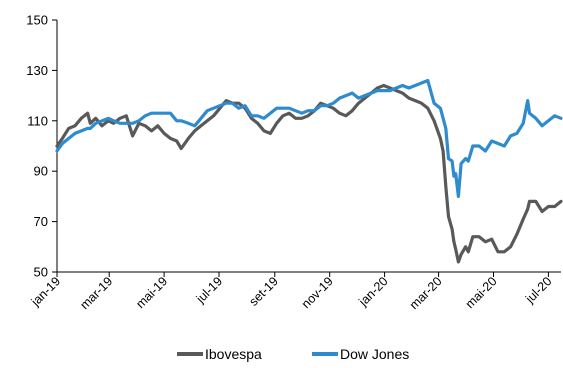  What do you see at coordinates (317, 292) in the screenshot?
I see `x-tick-label: nov-19` at bounding box center [317, 292].